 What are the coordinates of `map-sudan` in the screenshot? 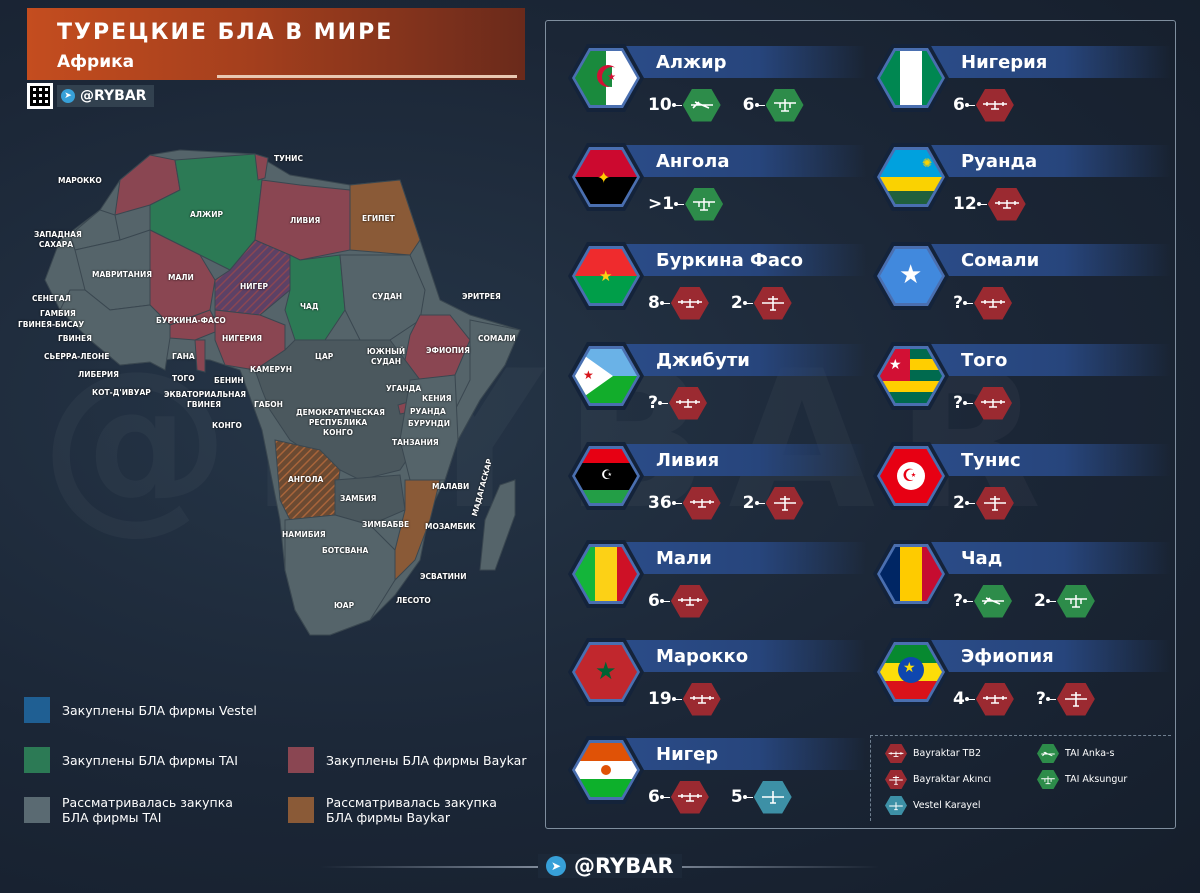 It's located at (382, 297).